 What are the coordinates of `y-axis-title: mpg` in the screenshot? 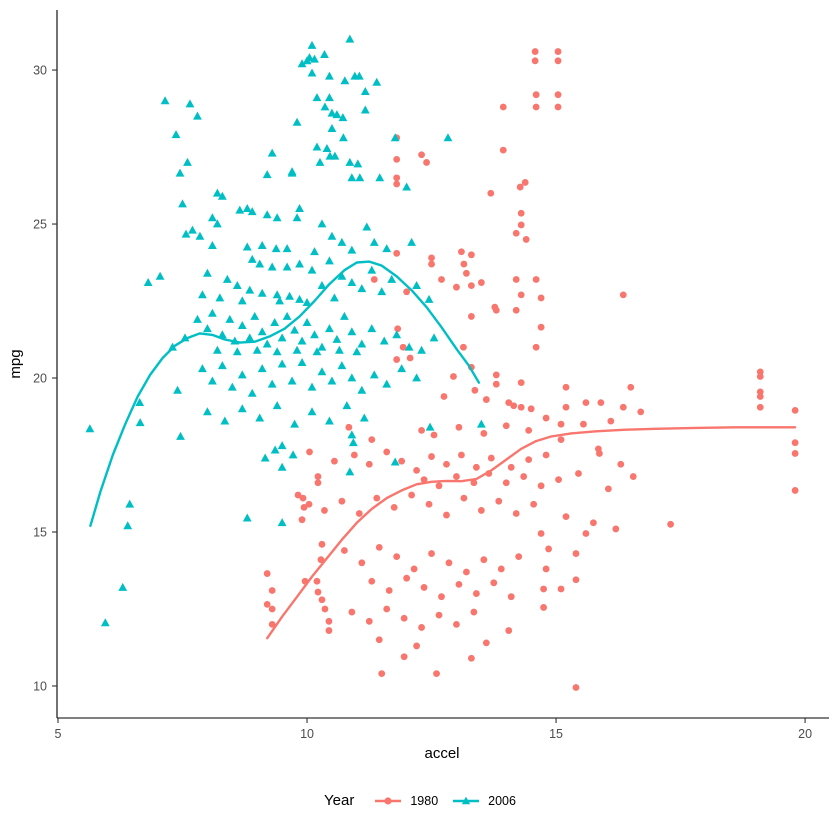 It's located at (15, 363).